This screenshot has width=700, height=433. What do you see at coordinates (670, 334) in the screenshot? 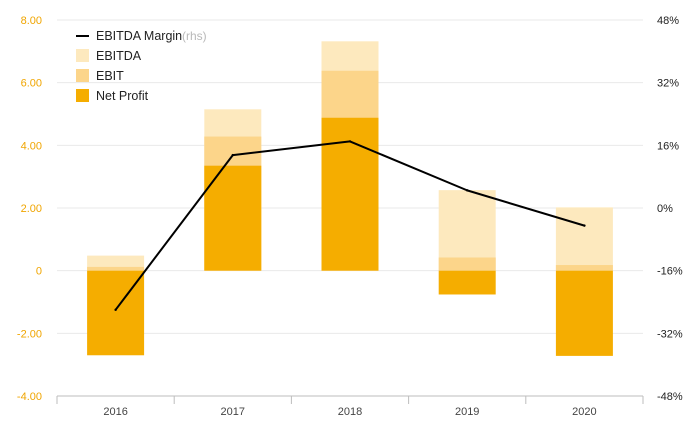
I see `y-right-tick-label: -32%` at bounding box center [670, 334].